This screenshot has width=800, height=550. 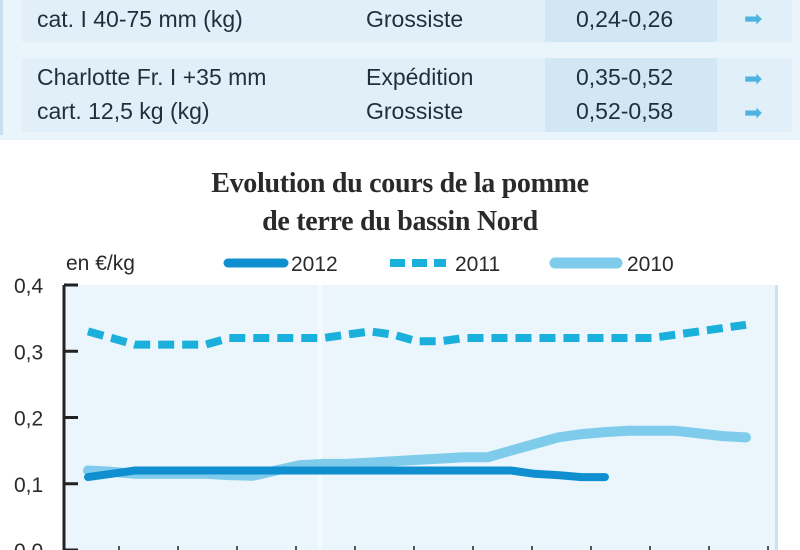 What do you see at coordinates (28, 352) in the screenshot?
I see `y-tick-label: 0,3` at bounding box center [28, 352].